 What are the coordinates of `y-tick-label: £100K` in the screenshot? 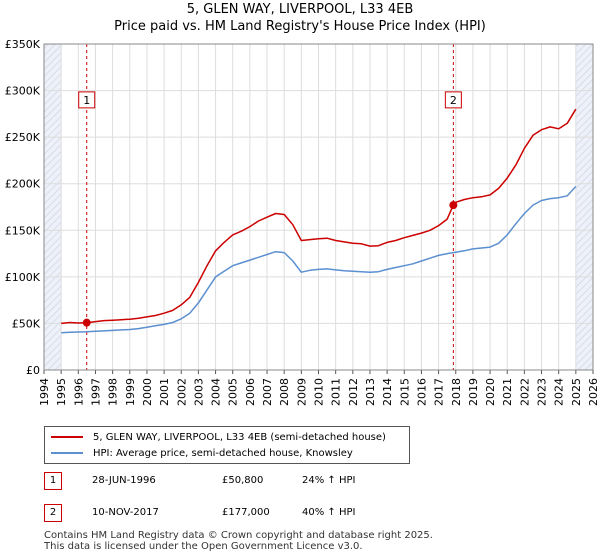 It's located at (23, 277).